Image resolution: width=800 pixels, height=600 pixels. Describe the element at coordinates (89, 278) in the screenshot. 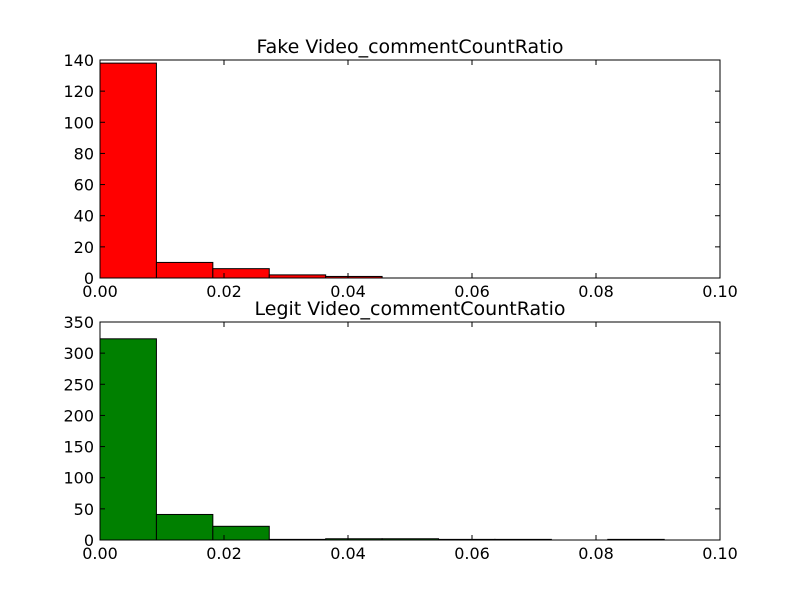

I see `fake-y-tick-label: 0` at that location.